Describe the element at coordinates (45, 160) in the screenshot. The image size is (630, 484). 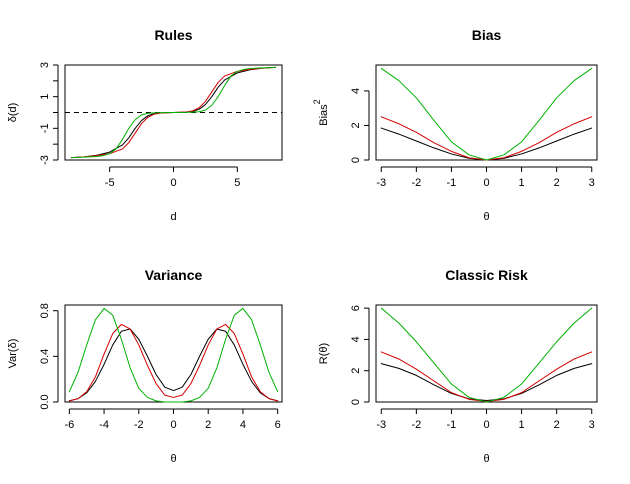
I see `y-tick-label: -3` at that location.